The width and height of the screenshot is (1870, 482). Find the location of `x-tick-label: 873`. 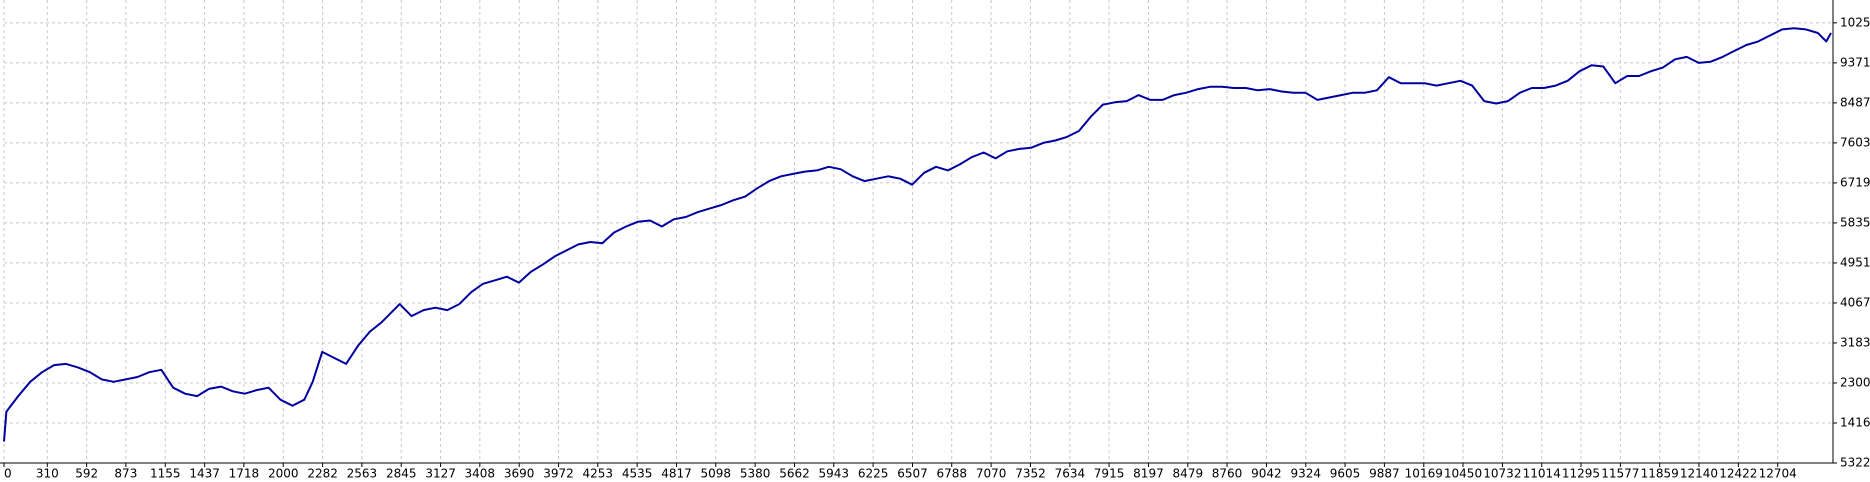

x-tick-label: 873 is located at coordinates (125, 474).